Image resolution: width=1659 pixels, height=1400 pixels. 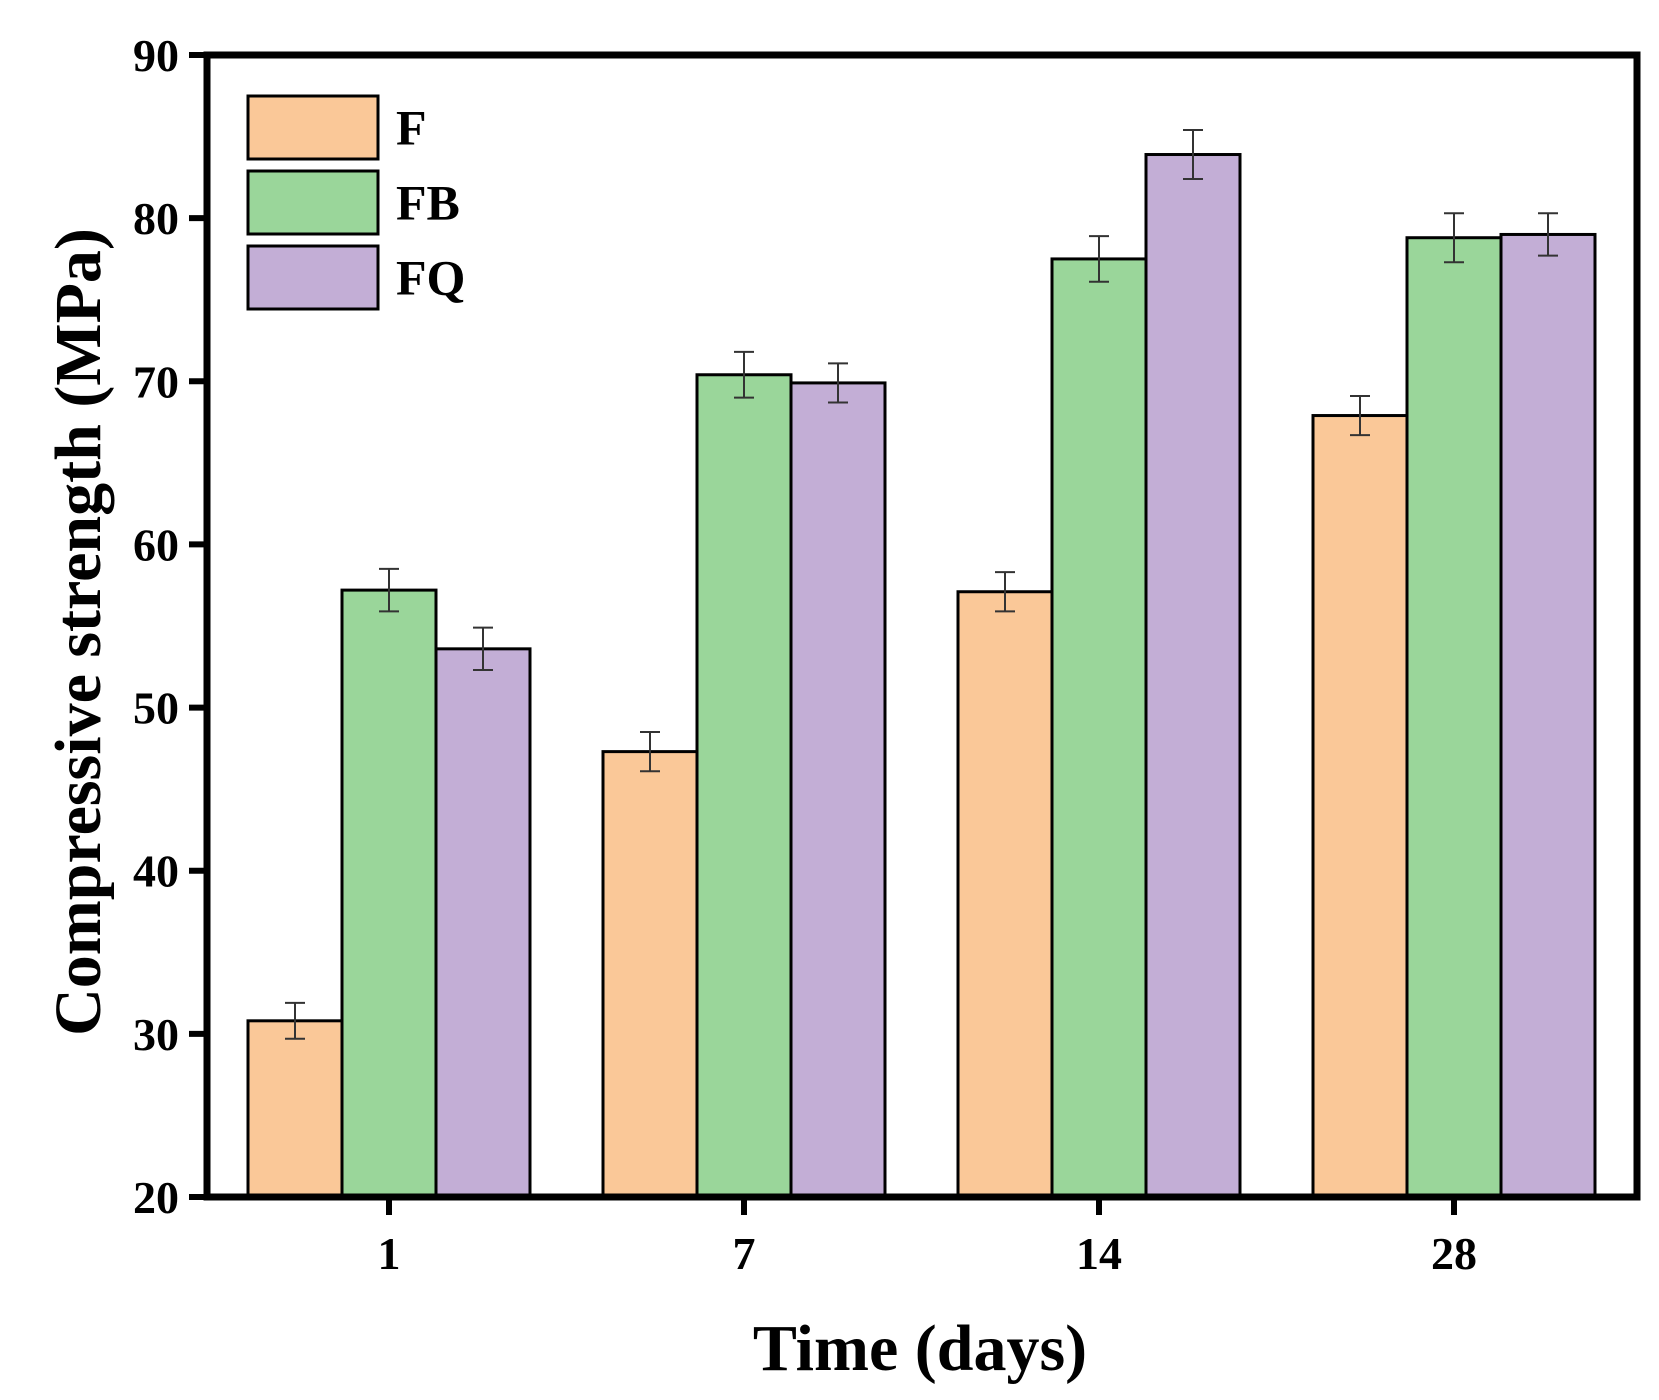 I want to click on x-tick-label: 7, so click(x=744, y=1253).